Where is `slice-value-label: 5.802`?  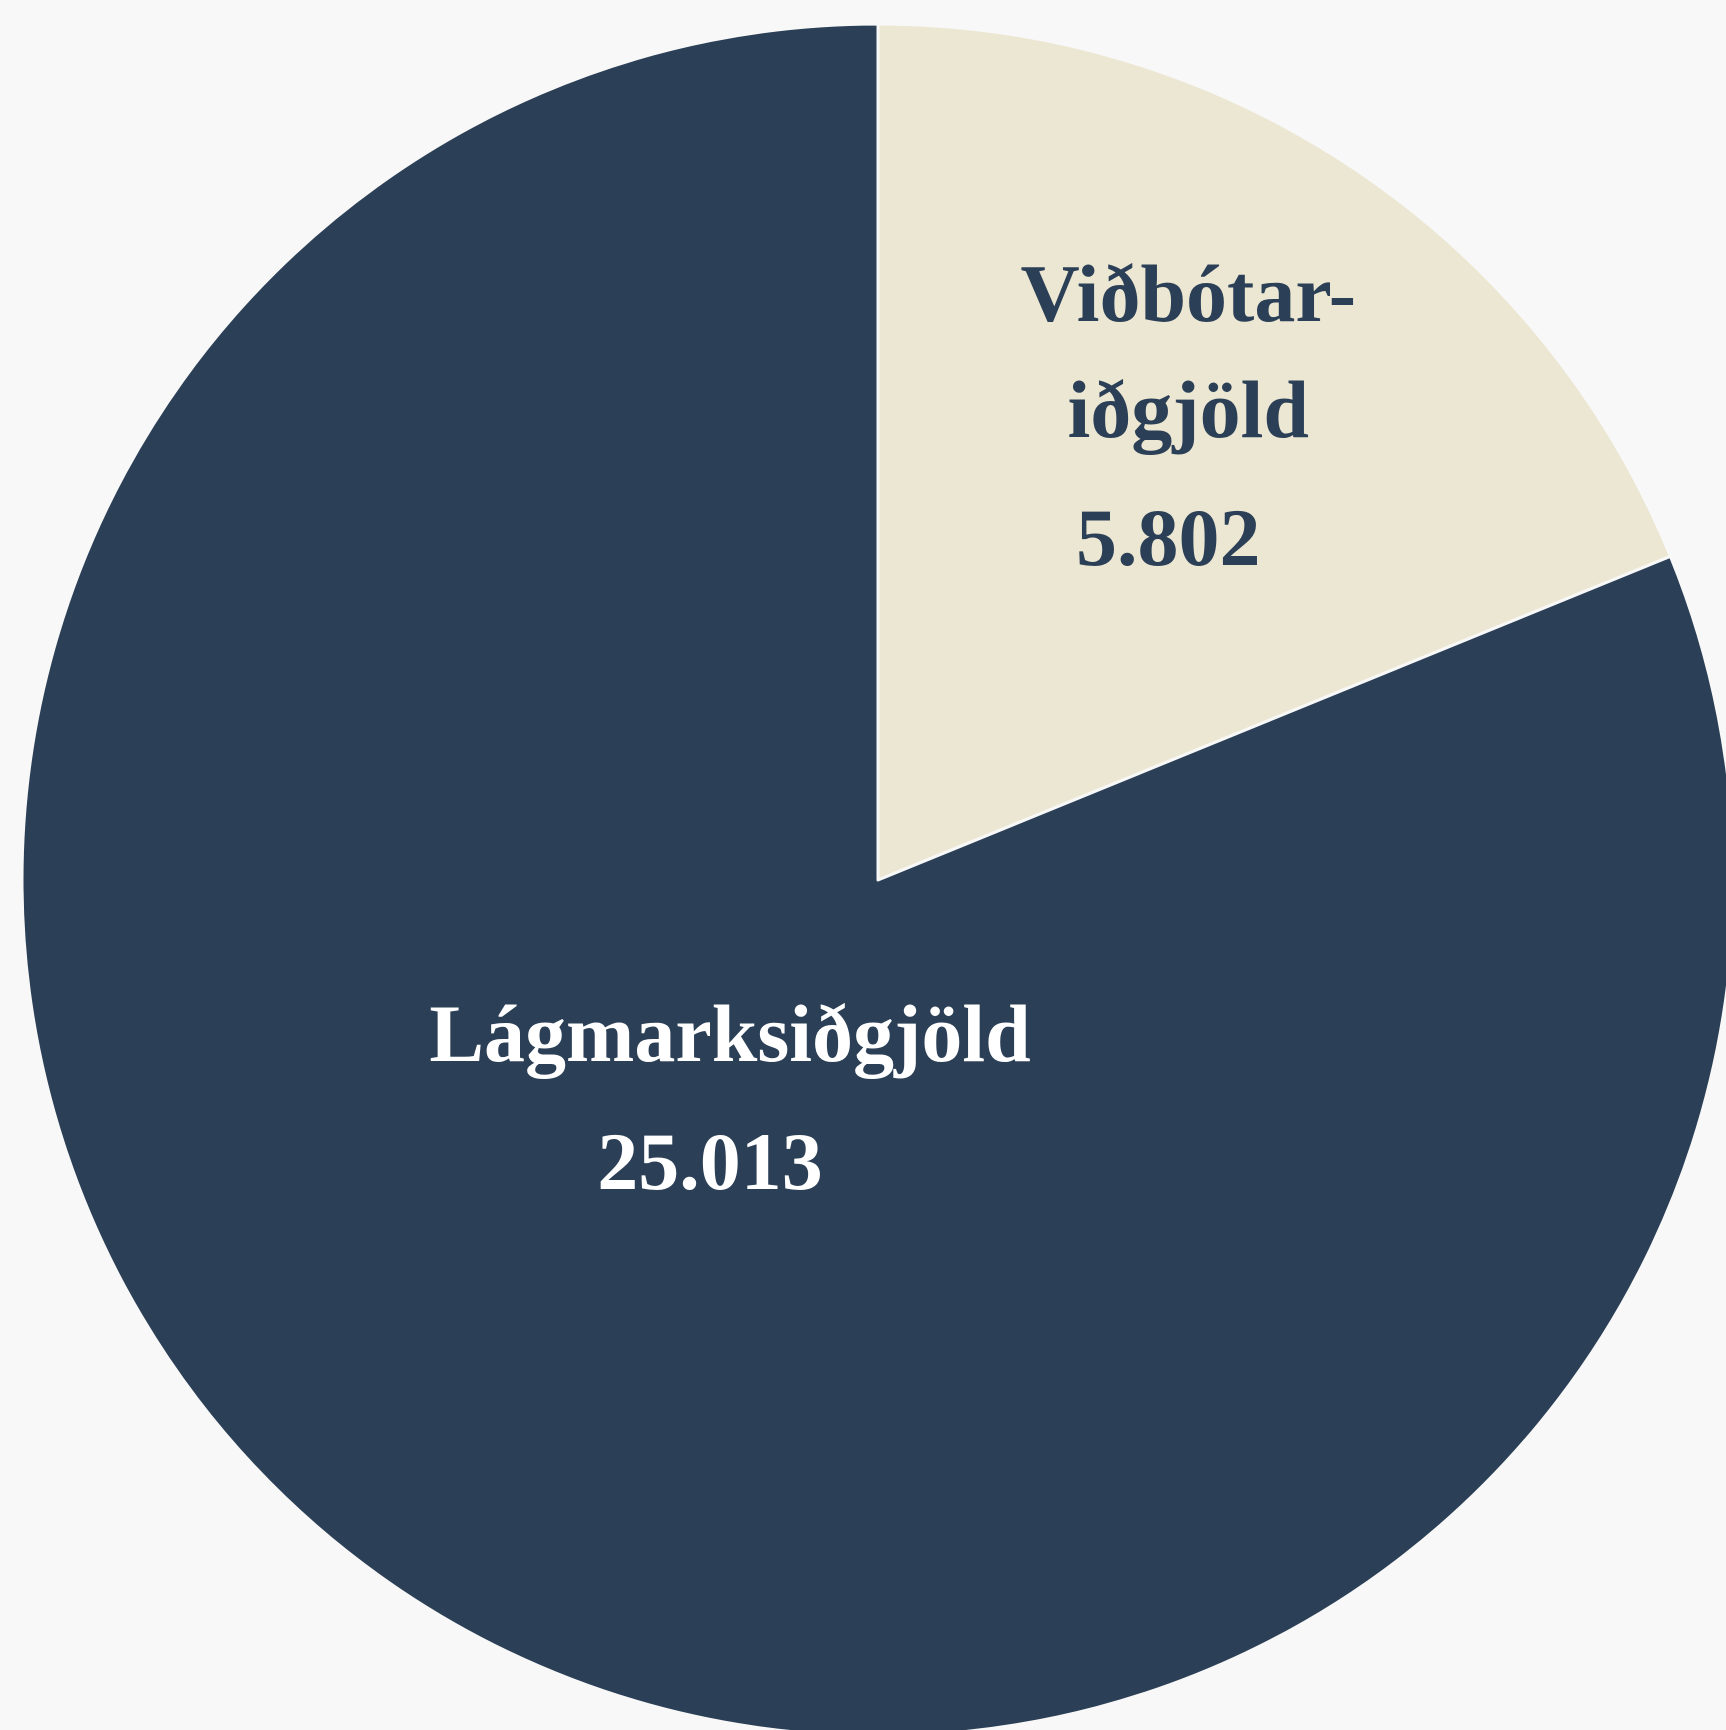
slice-value-label: 5.802 is located at coordinates (1168, 537).